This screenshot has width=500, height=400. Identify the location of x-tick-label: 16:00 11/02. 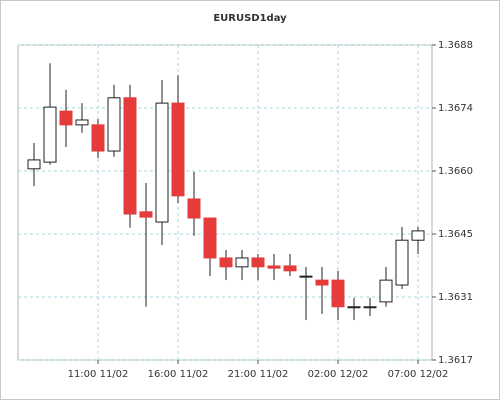
(178, 374).